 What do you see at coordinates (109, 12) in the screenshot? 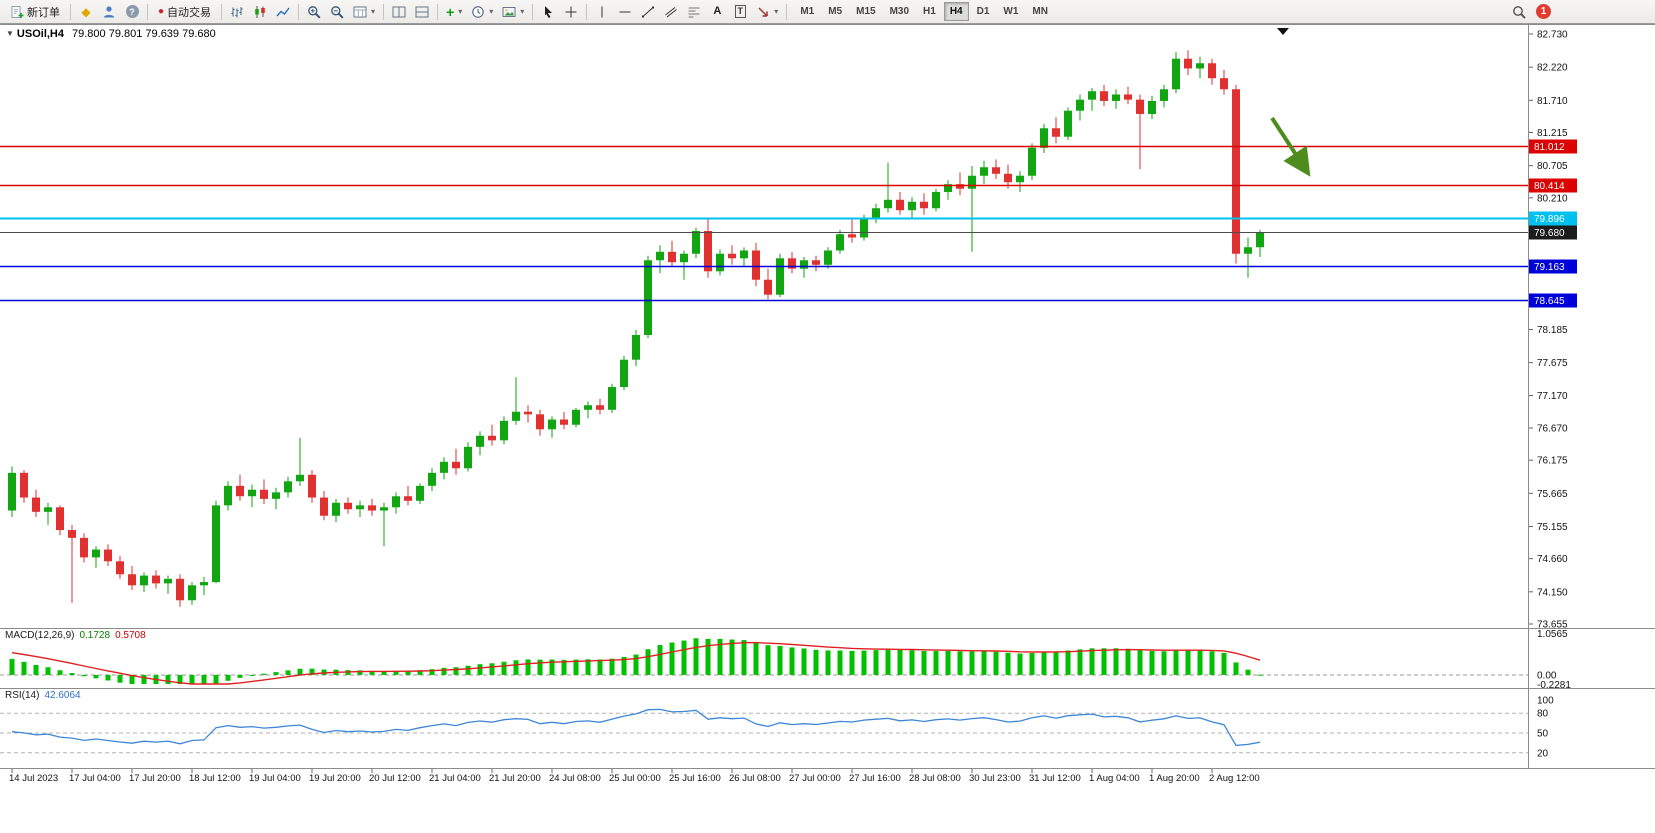
I see `community-button` at bounding box center [109, 12].